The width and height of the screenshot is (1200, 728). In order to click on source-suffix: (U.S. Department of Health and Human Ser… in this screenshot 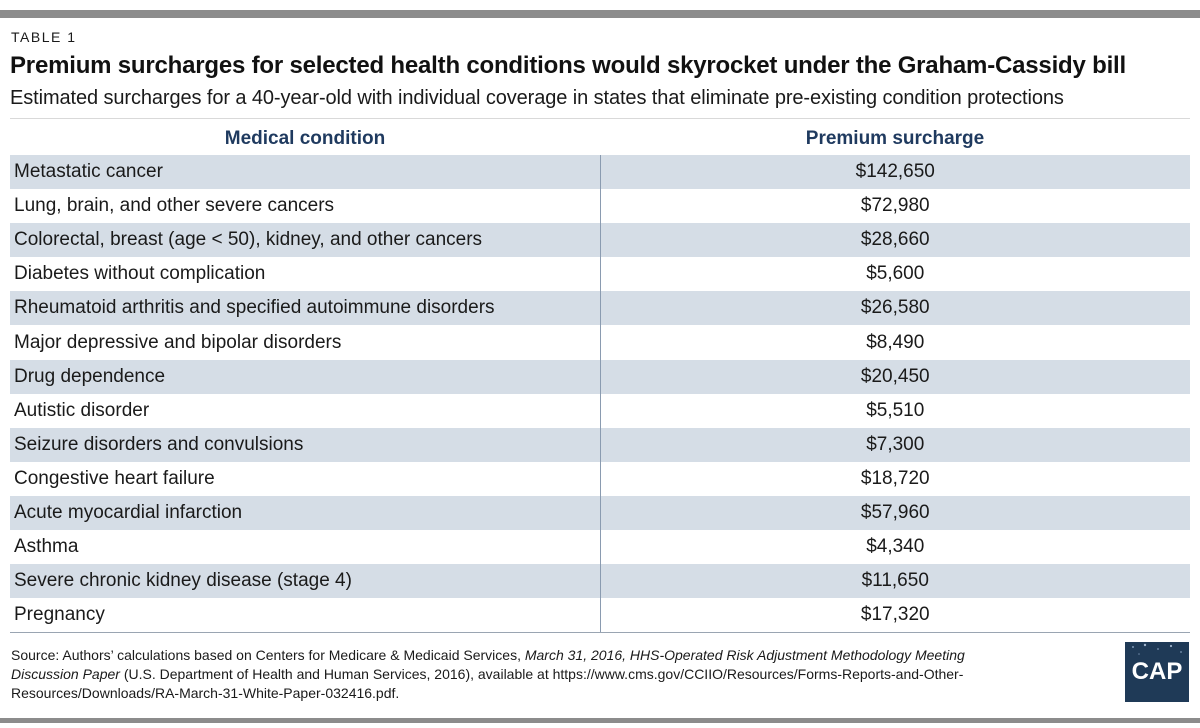, I will do `click(487, 683)`.